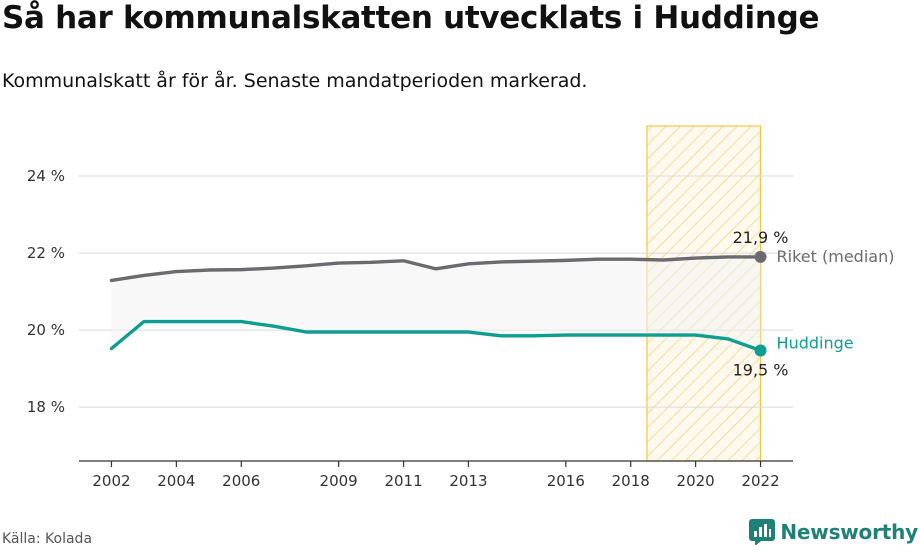 This screenshot has width=920, height=552. What do you see at coordinates (436, 336) in the screenshot?
I see `series-line-huddinge` at bounding box center [436, 336].